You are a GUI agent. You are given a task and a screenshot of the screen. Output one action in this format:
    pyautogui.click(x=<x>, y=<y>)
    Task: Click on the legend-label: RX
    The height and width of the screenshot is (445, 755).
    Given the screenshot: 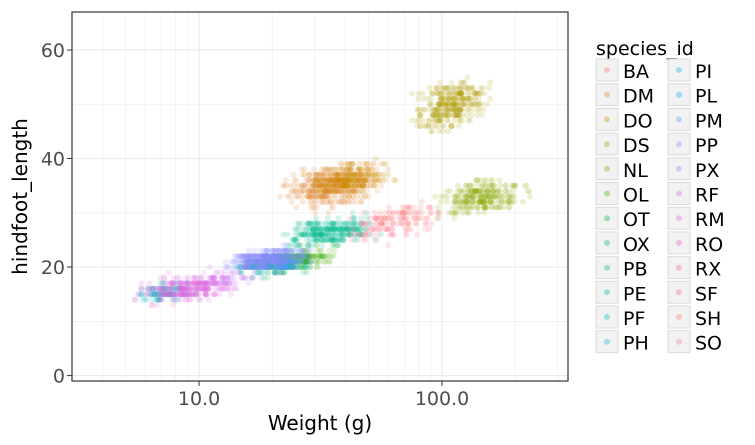 What is the action you would take?
    pyautogui.click(x=708, y=270)
    